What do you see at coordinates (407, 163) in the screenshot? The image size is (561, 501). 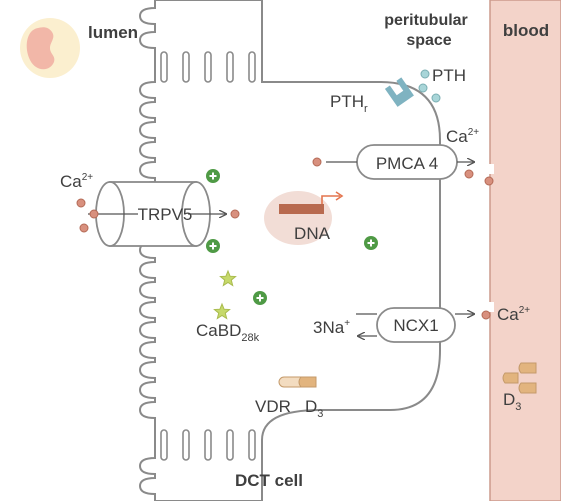 I see `pmca4-label: PMCA 4` at bounding box center [407, 163].